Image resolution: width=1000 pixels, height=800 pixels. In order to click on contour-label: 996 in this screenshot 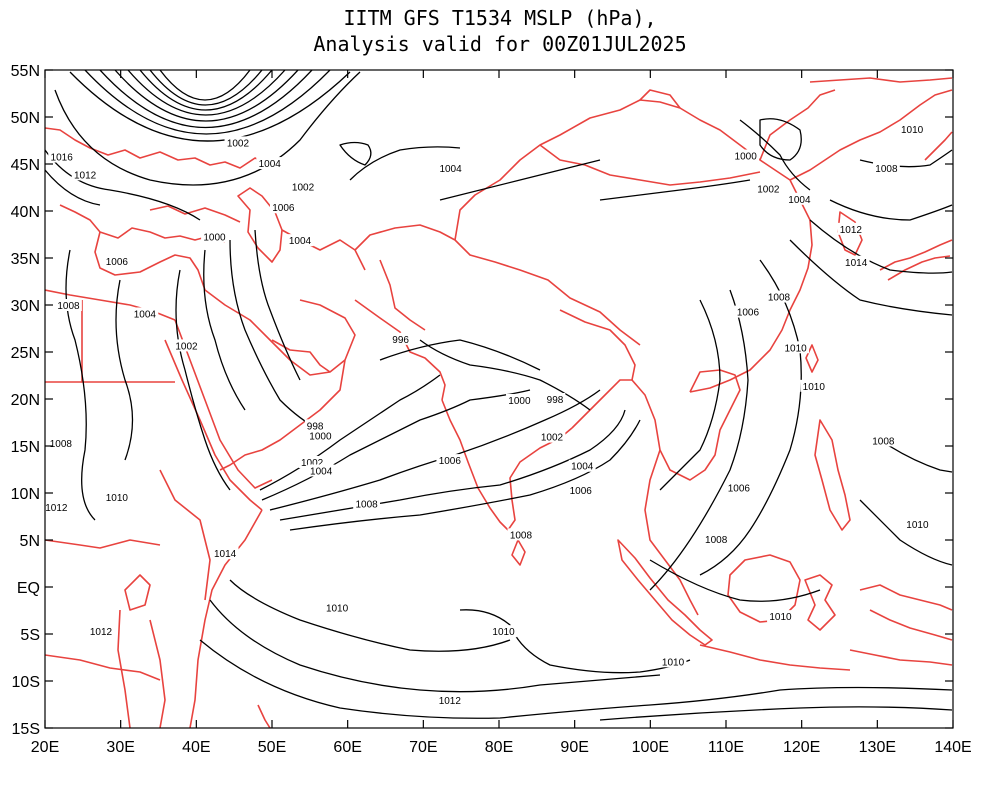, I will do `click(400, 340)`.